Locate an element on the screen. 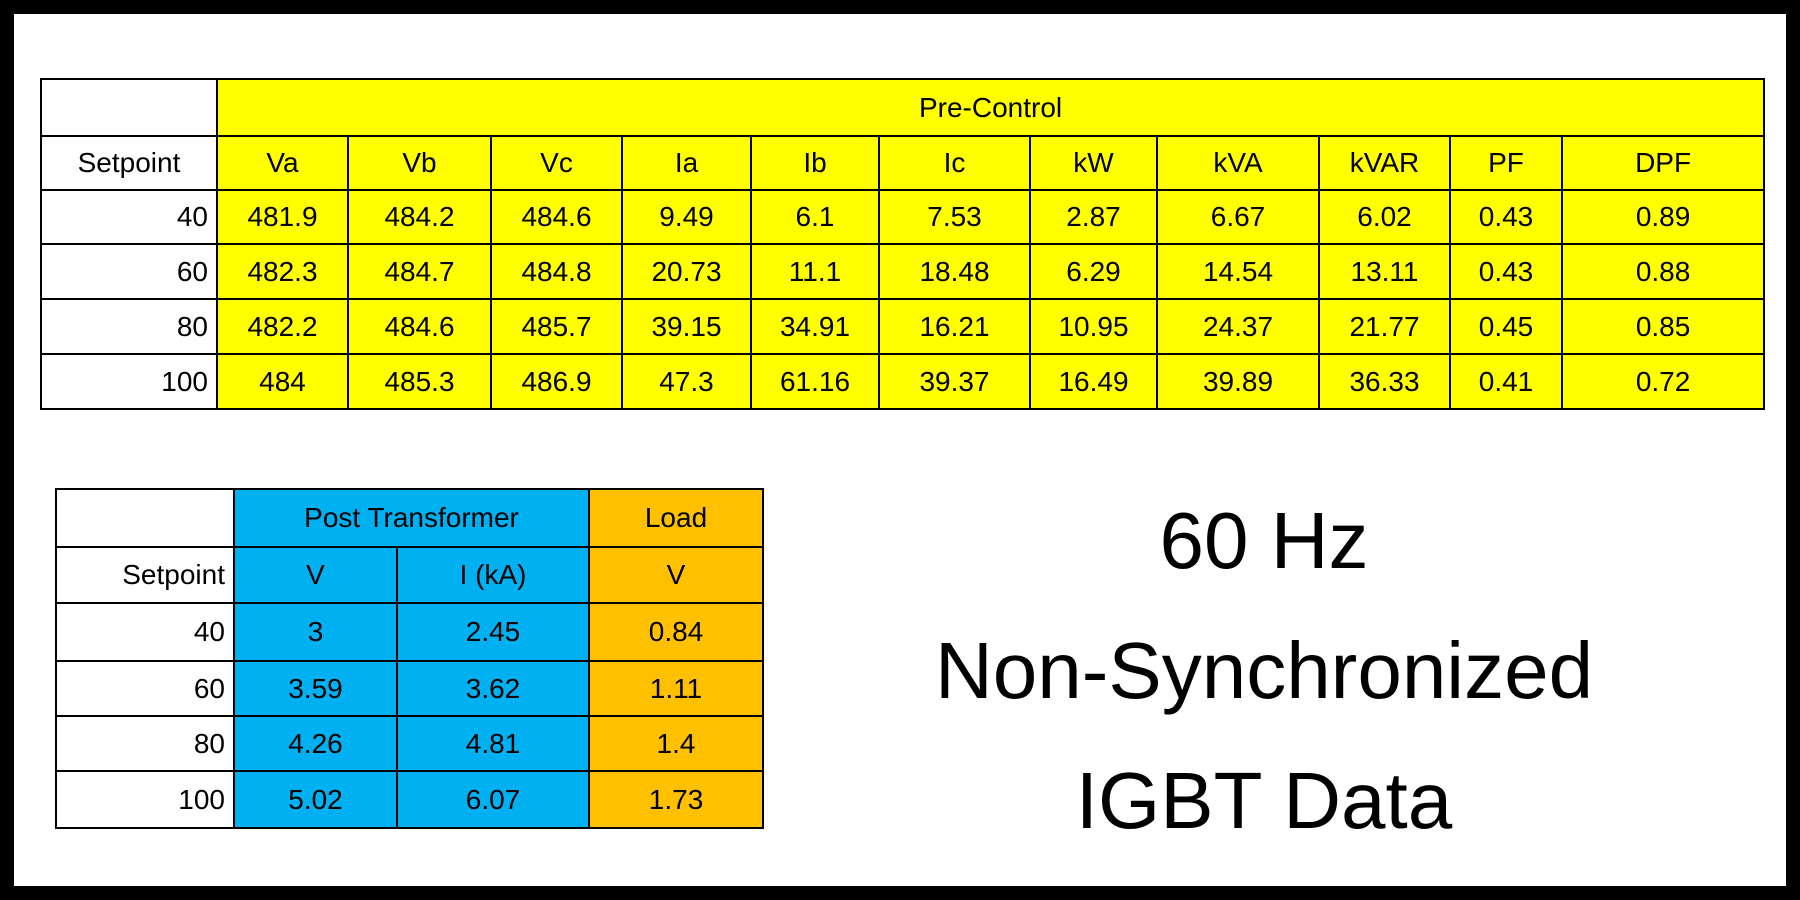 This screenshot has width=1800, height=900. column-header: Vc is located at coordinates (556, 163).